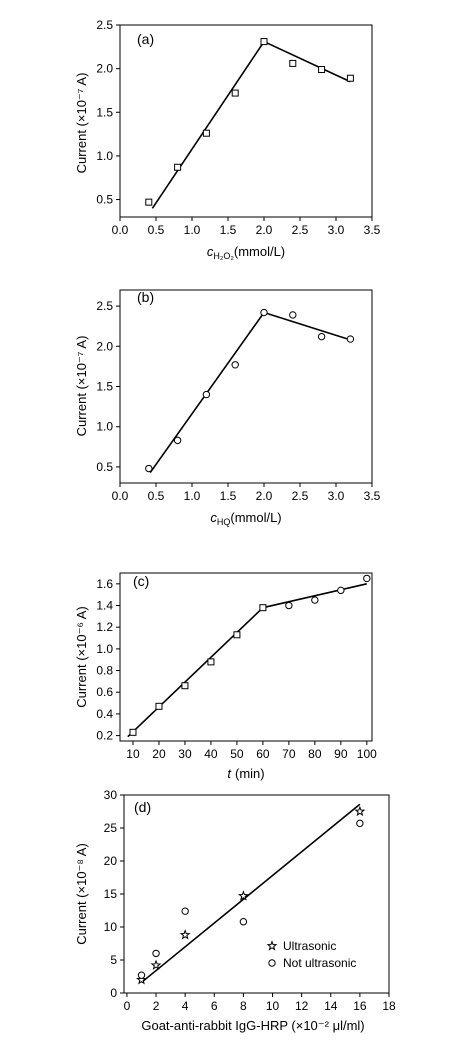  I want to click on x-axis-label: Goat-anti-rabbit IgG-HRP (×10⁻² μl/ml), so click(252, 1025).